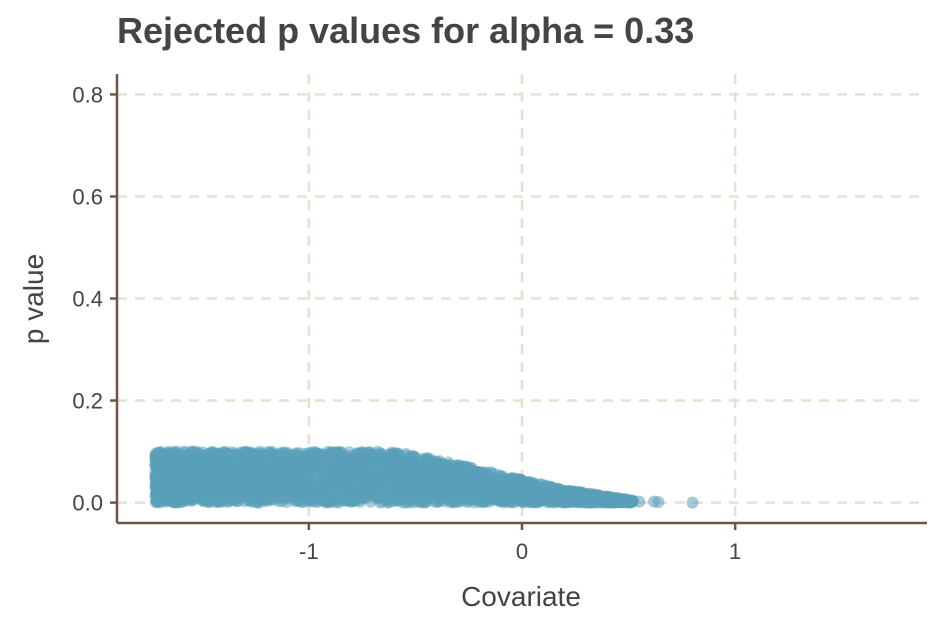 Image resolution: width=944 pixels, height=629 pixels. Describe the element at coordinates (87, 299) in the screenshot. I see `y-tick-label: 0.4` at that location.